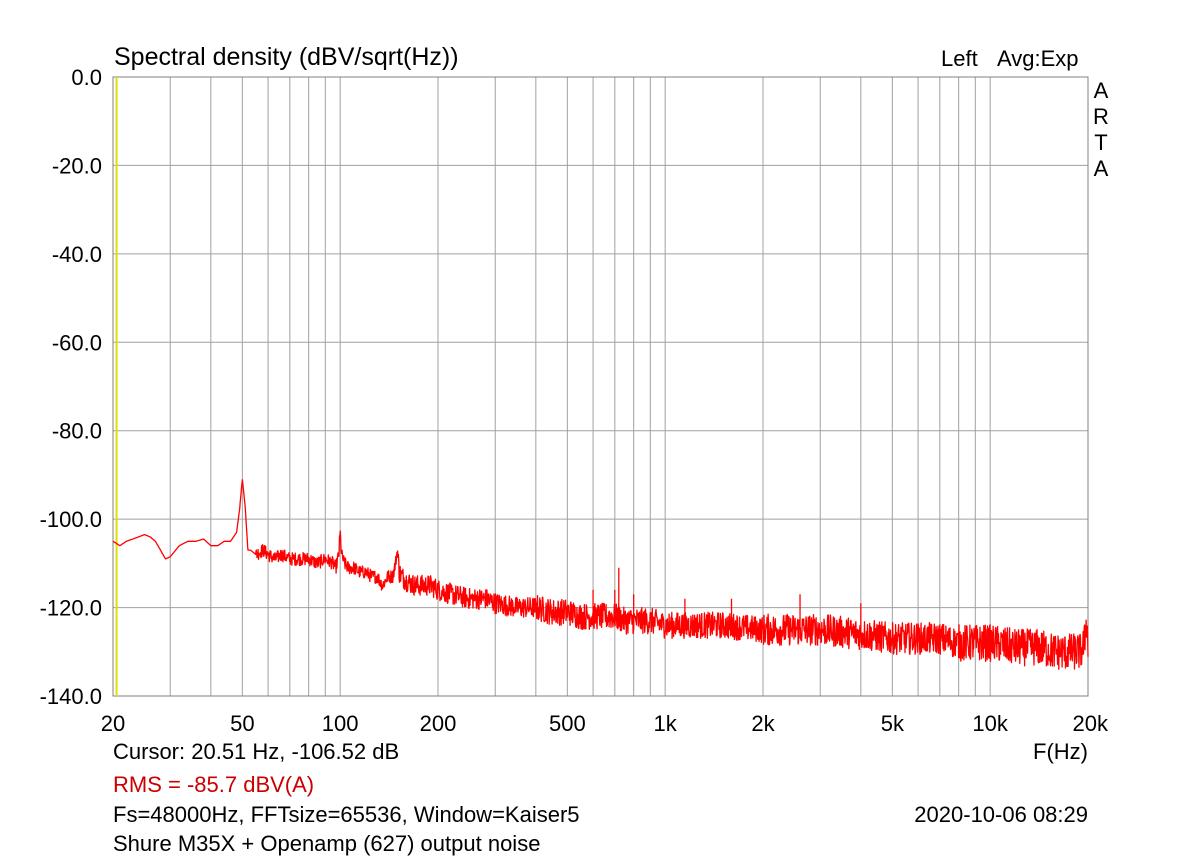  I want to click on x-tick-label: 500, so click(567, 723).